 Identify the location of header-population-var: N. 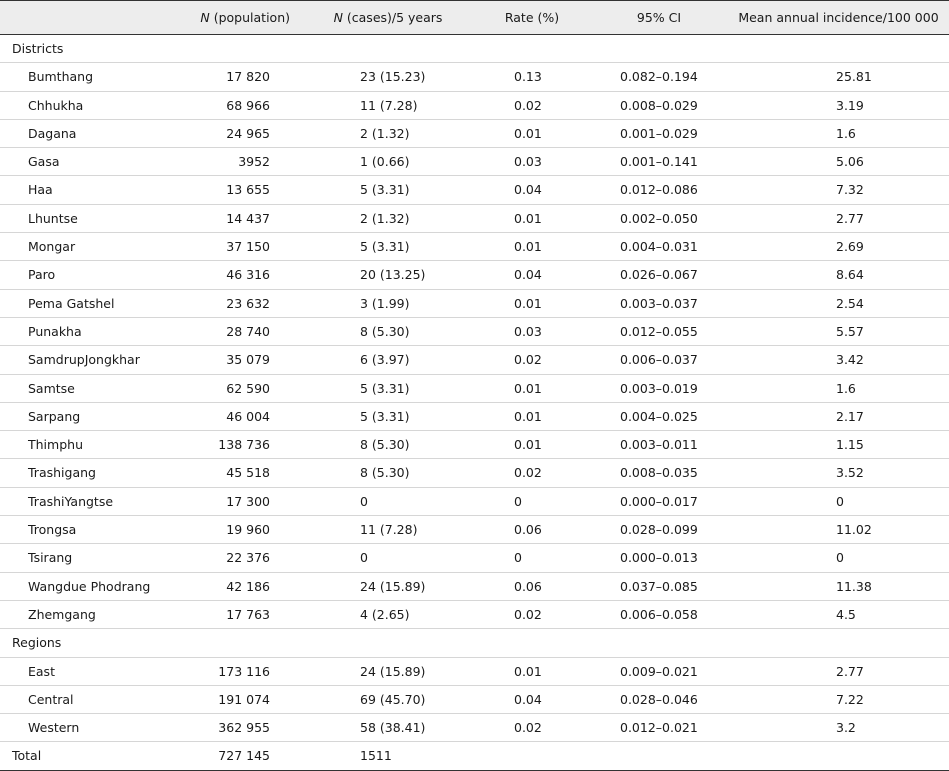
(205, 17).